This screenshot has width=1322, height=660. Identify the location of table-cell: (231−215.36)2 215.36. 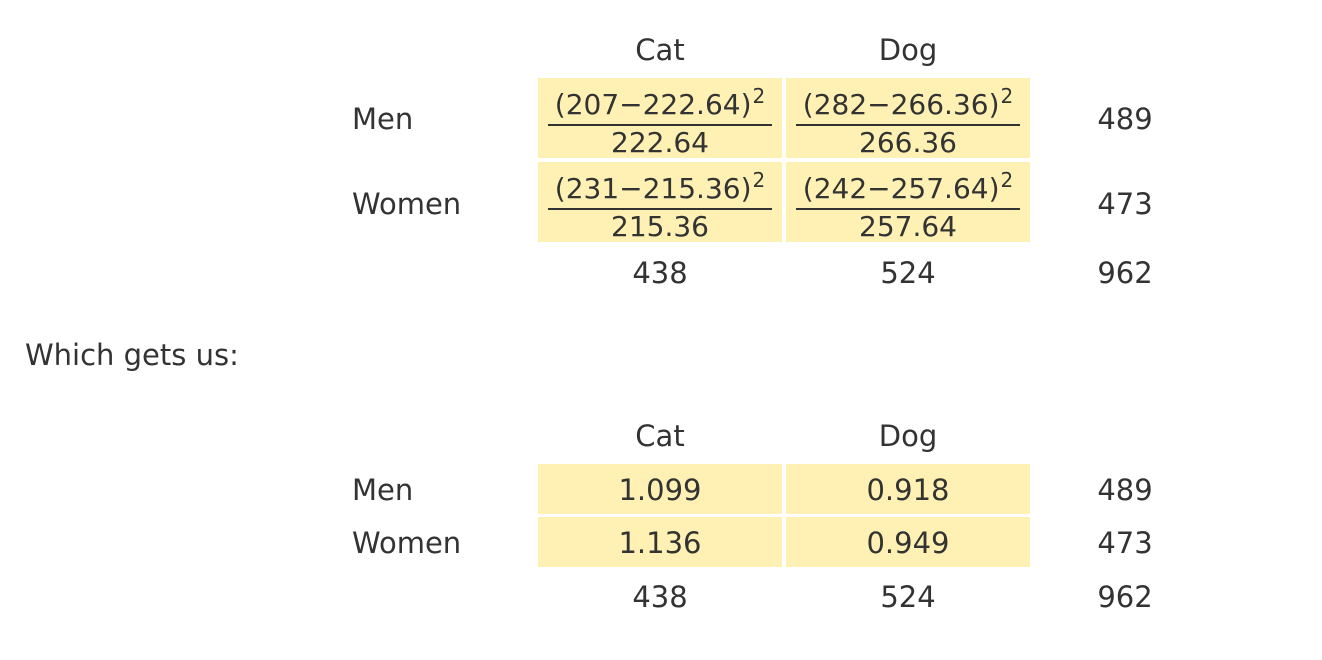
(660, 202).